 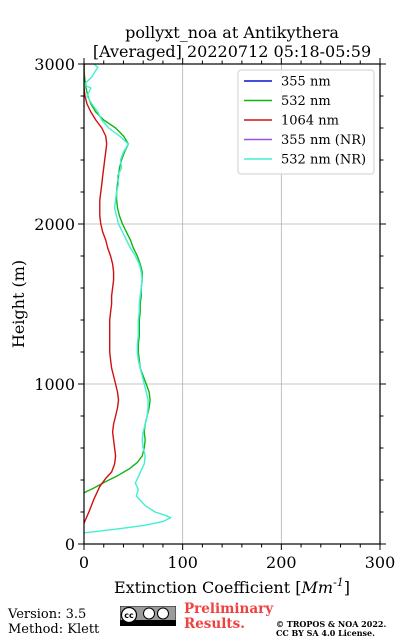 What do you see at coordinates (306, 101) in the screenshot?
I see `legend-label-532-nm: 532 nm` at bounding box center [306, 101].